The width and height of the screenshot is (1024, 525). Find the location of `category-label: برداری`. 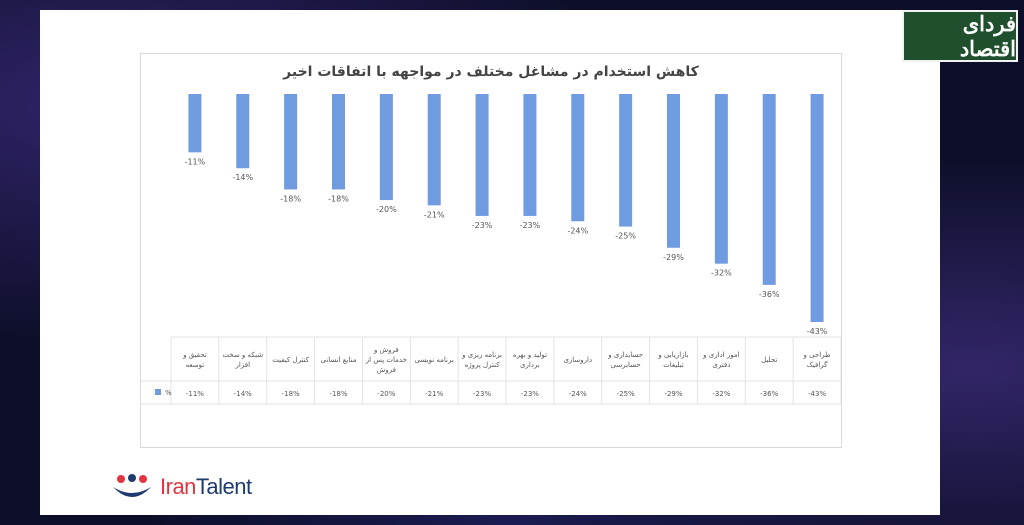

category-label: برداری is located at coordinates (530, 365).